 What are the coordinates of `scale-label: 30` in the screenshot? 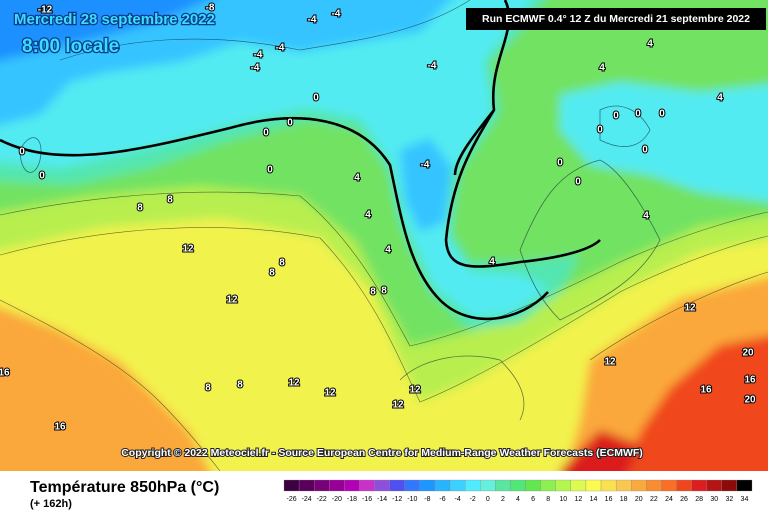 It's located at (714, 499).